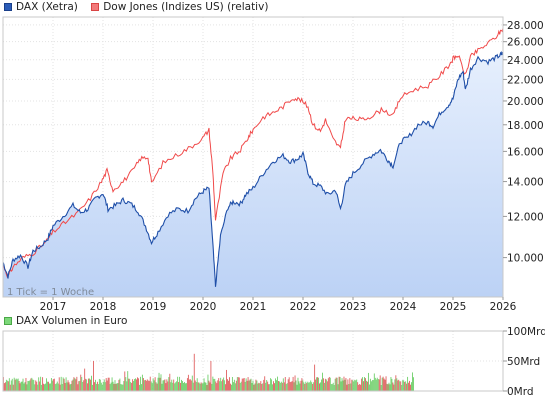 The height and width of the screenshot is (401, 545). What do you see at coordinates (453, 307) in the screenshot?
I see `x-tick-label-8: 2025` at bounding box center [453, 307].